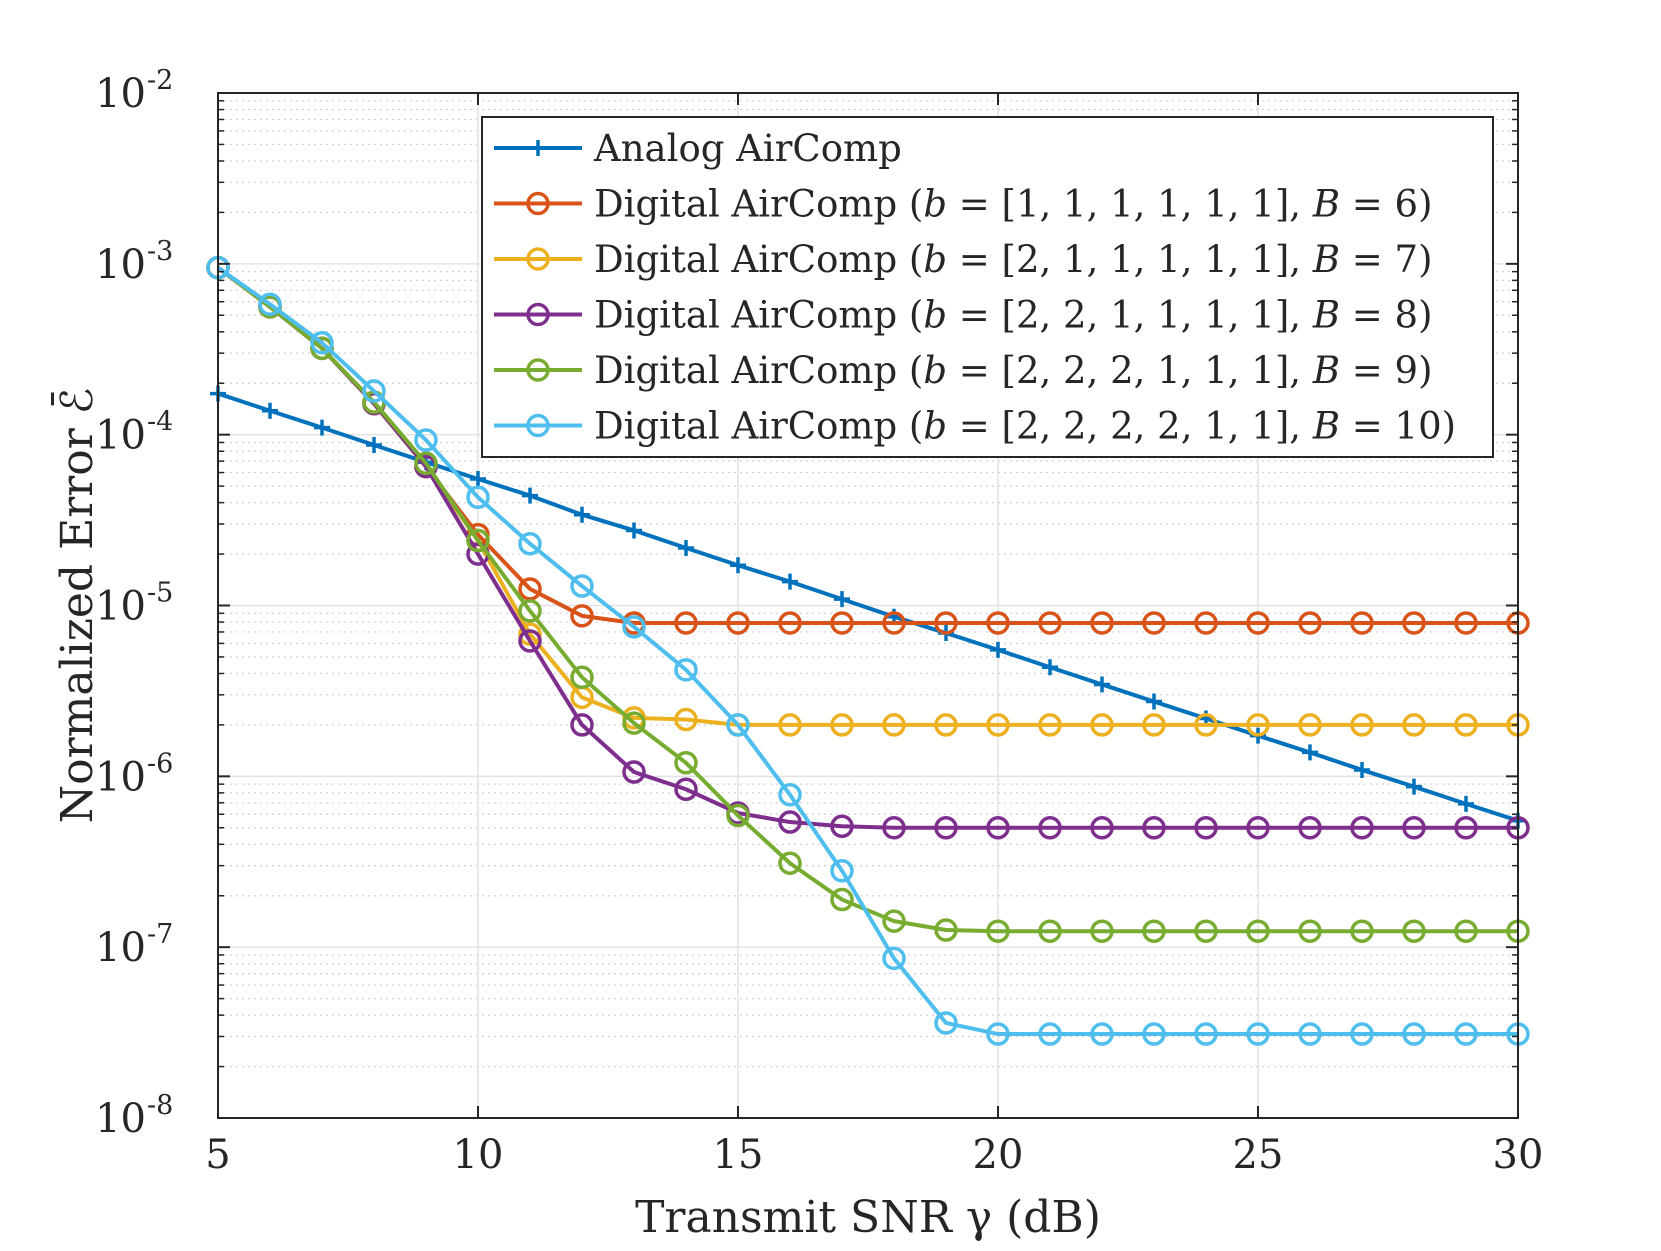 The image size is (1661, 1251). What do you see at coordinates (160, 1105) in the screenshot?
I see `y-tick-exponent: -8` at bounding box center [160, 1105].